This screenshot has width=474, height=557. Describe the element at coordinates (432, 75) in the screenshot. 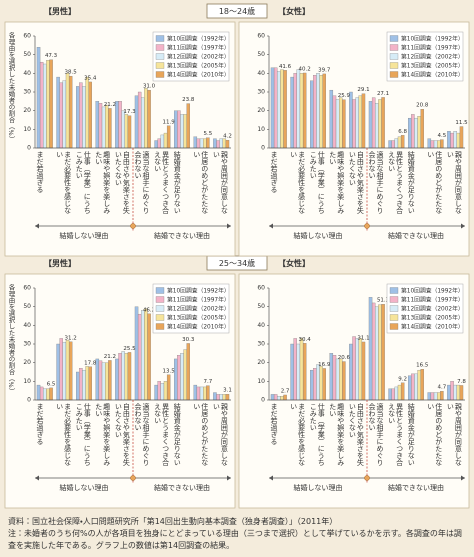

I see `legend-label: 第14回調査（2010年）` at that location.